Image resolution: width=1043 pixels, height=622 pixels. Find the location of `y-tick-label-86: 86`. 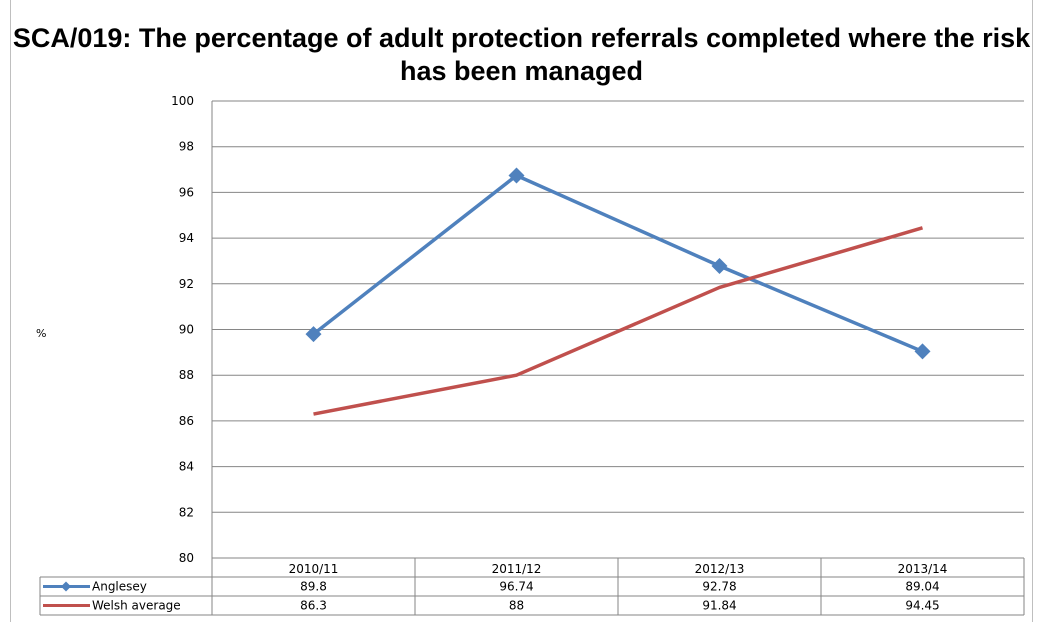

y-tick-label-86: 86 is located at coordinates (186, 421).